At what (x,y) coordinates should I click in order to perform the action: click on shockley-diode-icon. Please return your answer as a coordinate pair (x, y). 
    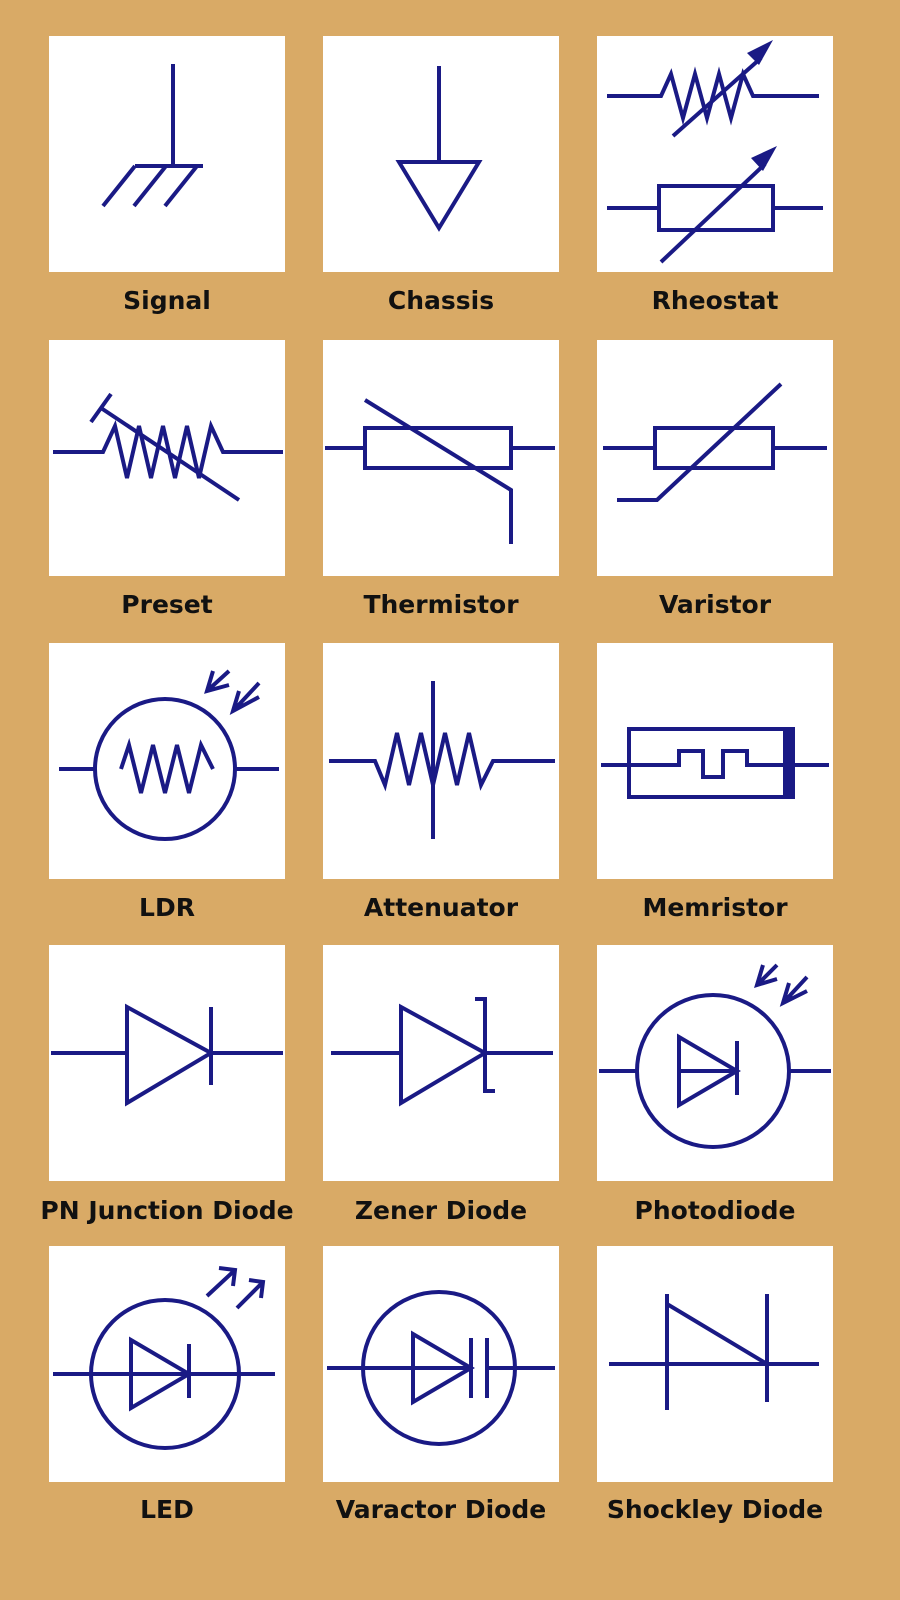
    Looking at the image, I should click on (714, 1352).